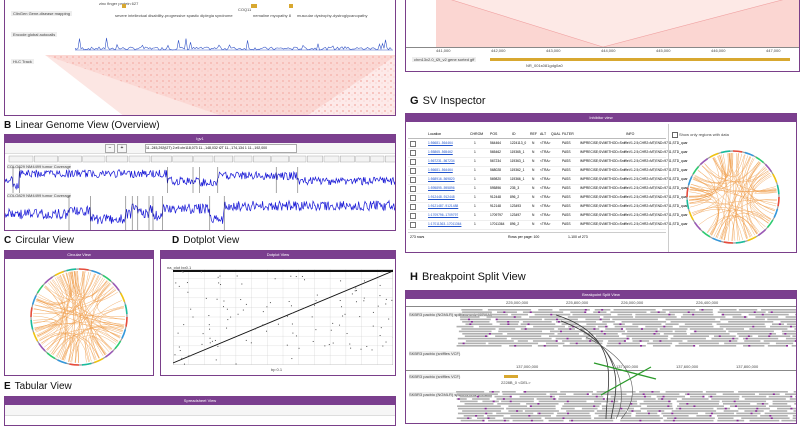  I want to click on location-link: 1:595895..595896, so click(441, 188).